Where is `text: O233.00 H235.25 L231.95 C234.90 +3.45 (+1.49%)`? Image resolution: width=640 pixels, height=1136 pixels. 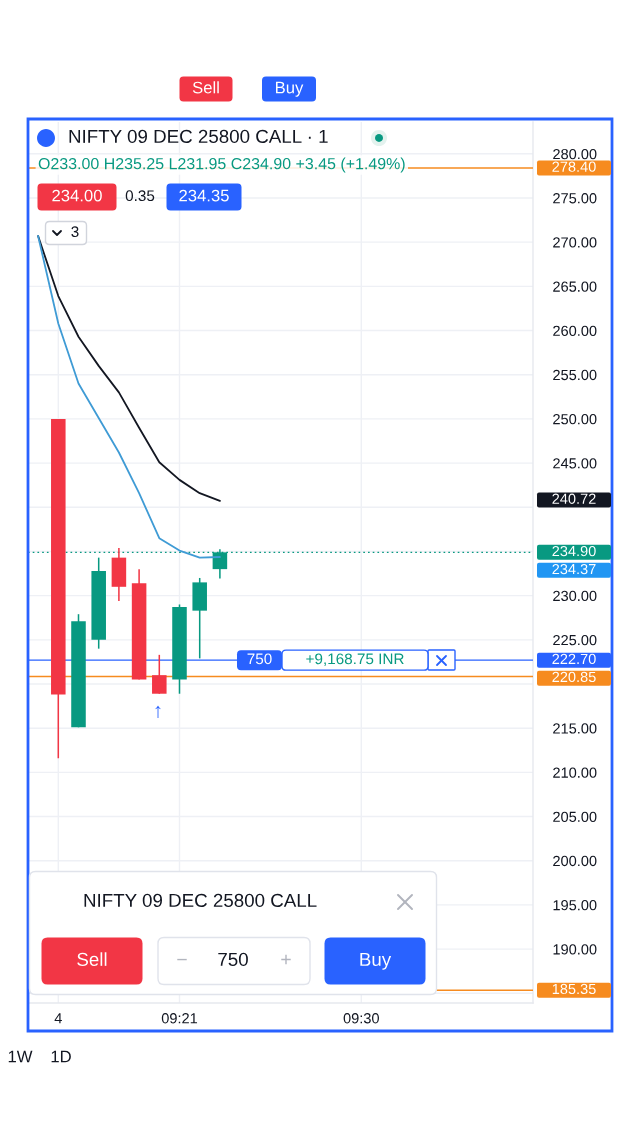
text: O233.00 H235.25 L231.95 C234.90 +3.45 (+1.49%) is located at coordinates (221, 165).